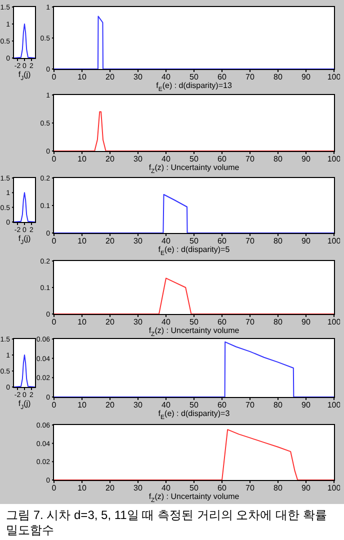 This screenshot has width=344, height=540. I want to click on x-axis-title: f$_{E}$(e) : d(disparity)=13, so click(194, 87).